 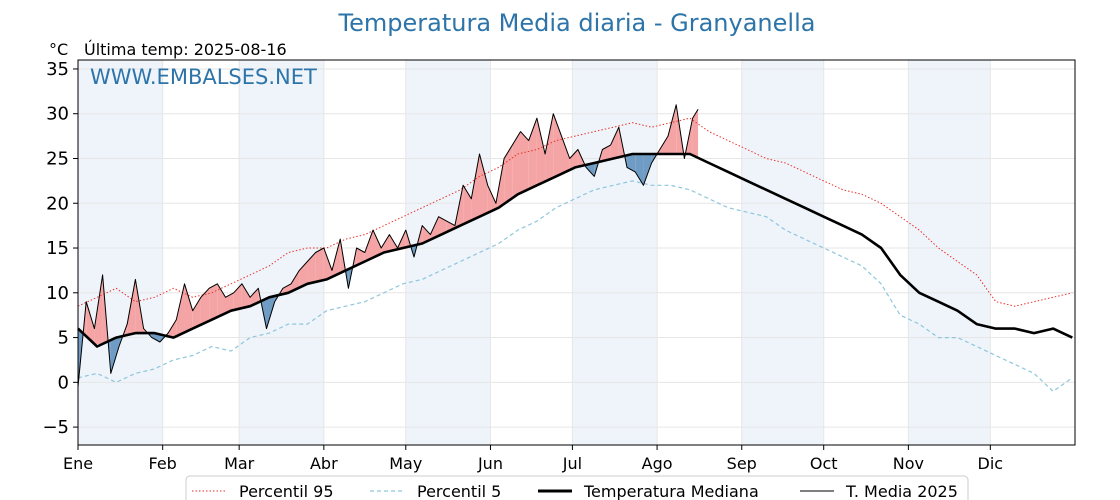 I want to click on chart-title: Temperatura Media diaria - Granyanella, so click(x=577, y=23).